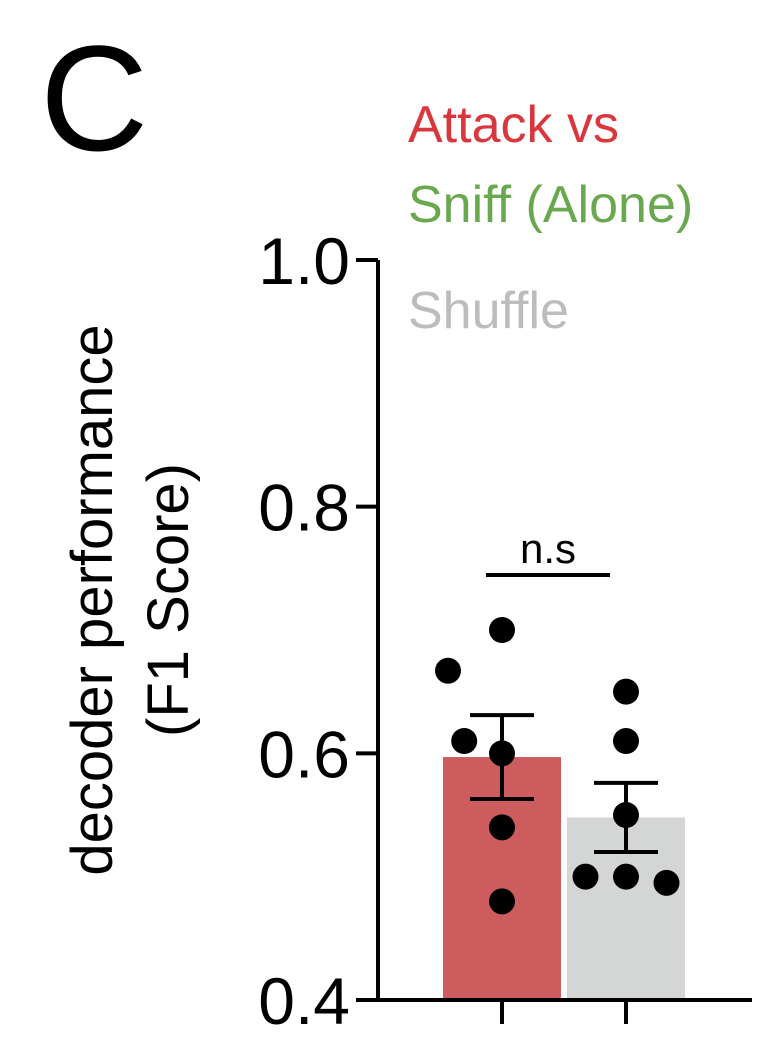  Describe the element at coordinates (92, 599) in the screenshot. I see `y-axis-label: decoder performance` at that location.